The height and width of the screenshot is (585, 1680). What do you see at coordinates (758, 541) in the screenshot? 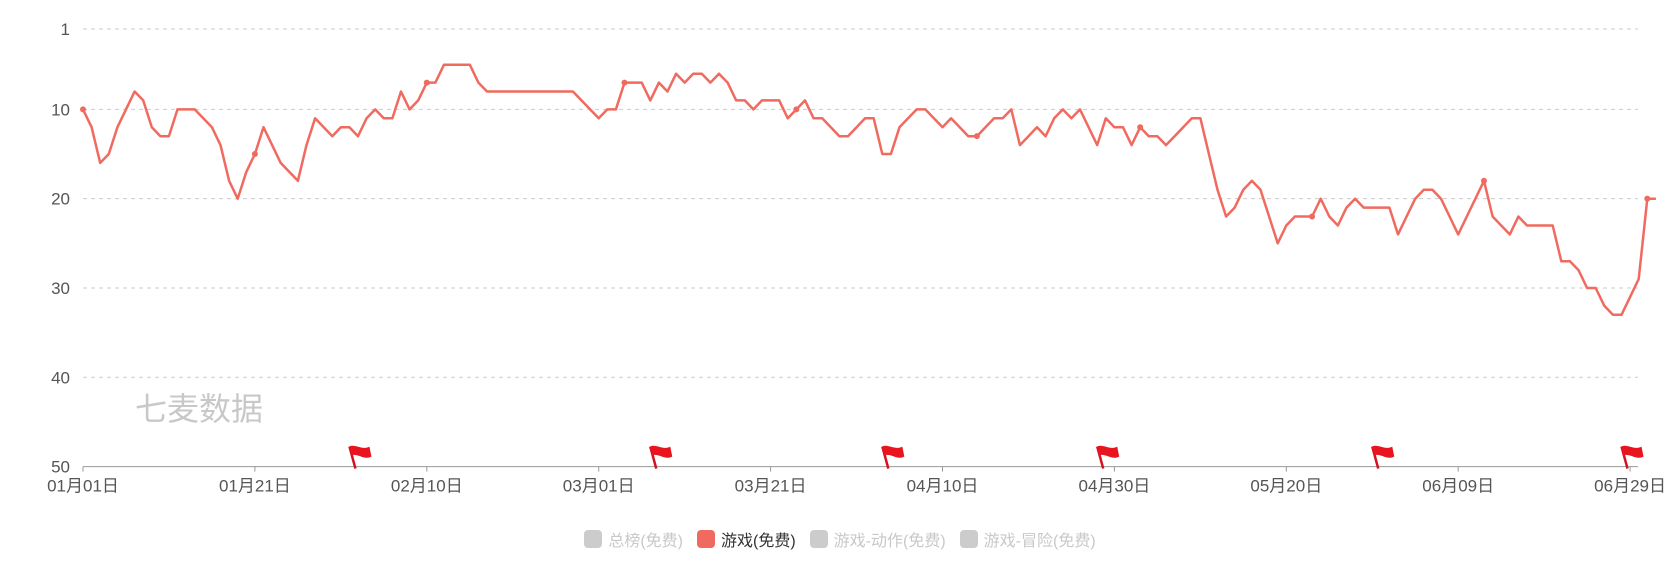
I see `legend-label: 游戏(免费)` at bounding box center [758, 541].